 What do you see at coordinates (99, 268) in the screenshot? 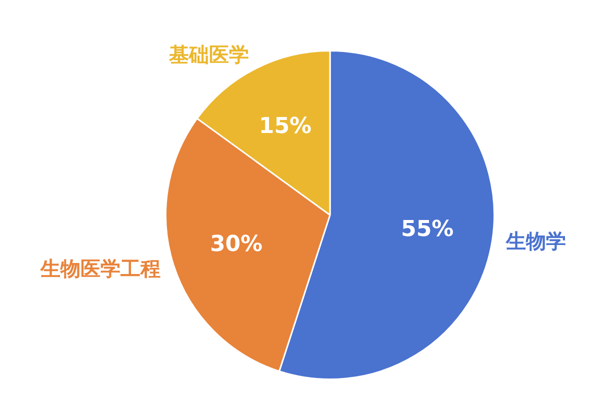
I see `slice-label: 生物医学工程` at bounding box center [99, 268].